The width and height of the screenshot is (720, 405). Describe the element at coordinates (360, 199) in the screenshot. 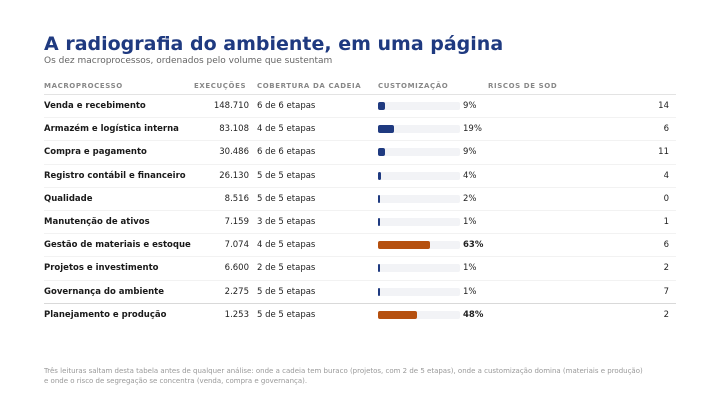

I see `table-row: Qualidade 8.516 5 de 5 etapas 2% 0` at that location.